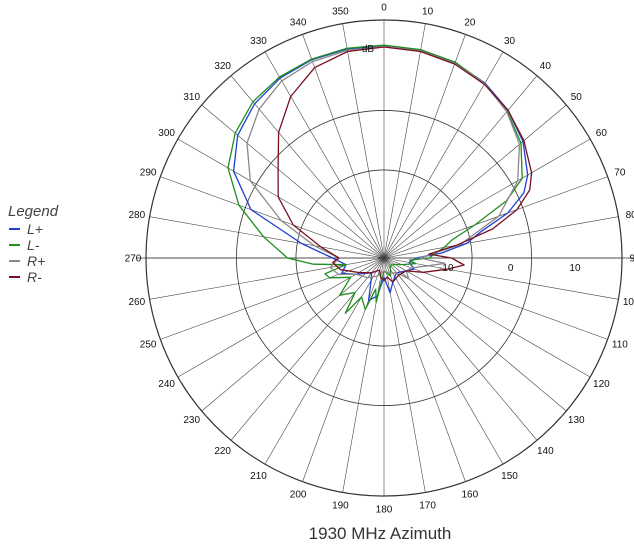 The height and width of the screenshot is (548, 634). What do you see at coordinates (166, 384) in the screenshot?
I see `angle-tick-label: 240` at bounding box center [166, 384].